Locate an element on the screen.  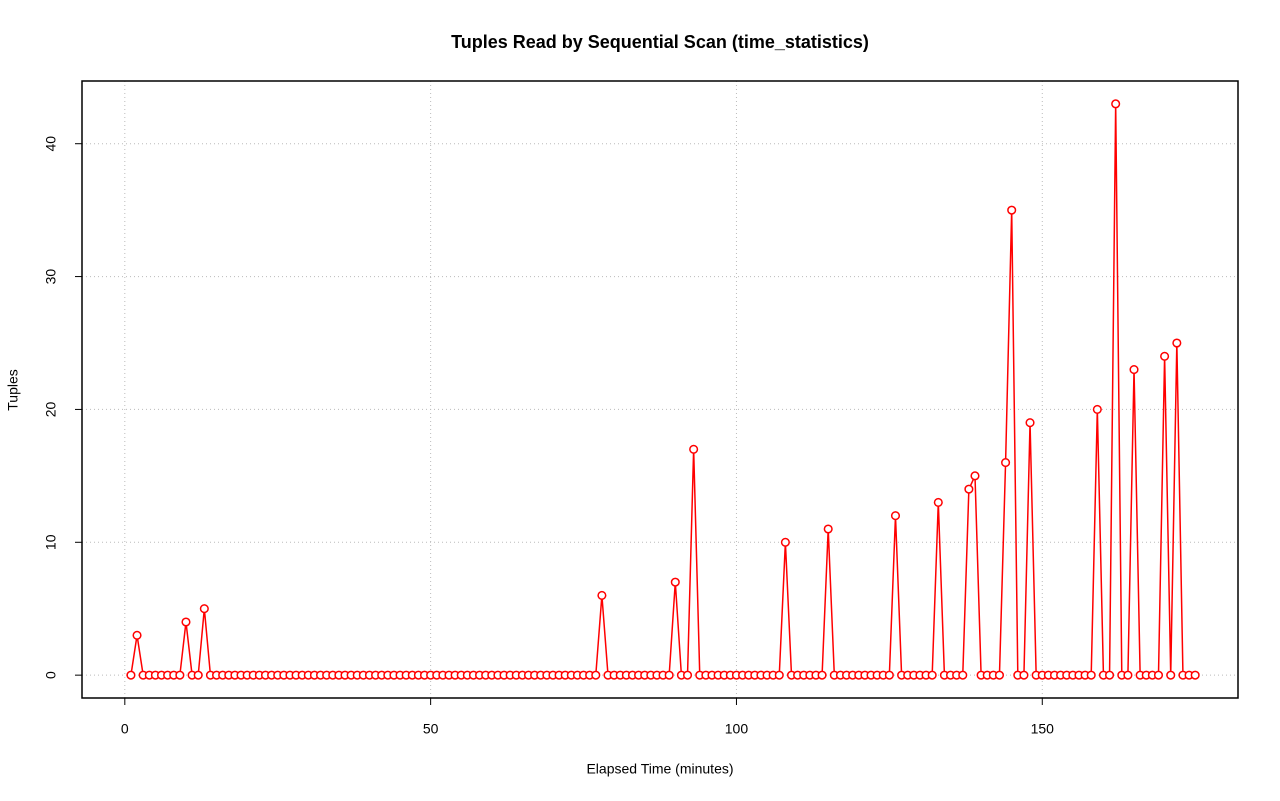
y-tick-label: 20 is located at coordinates (51, 409).